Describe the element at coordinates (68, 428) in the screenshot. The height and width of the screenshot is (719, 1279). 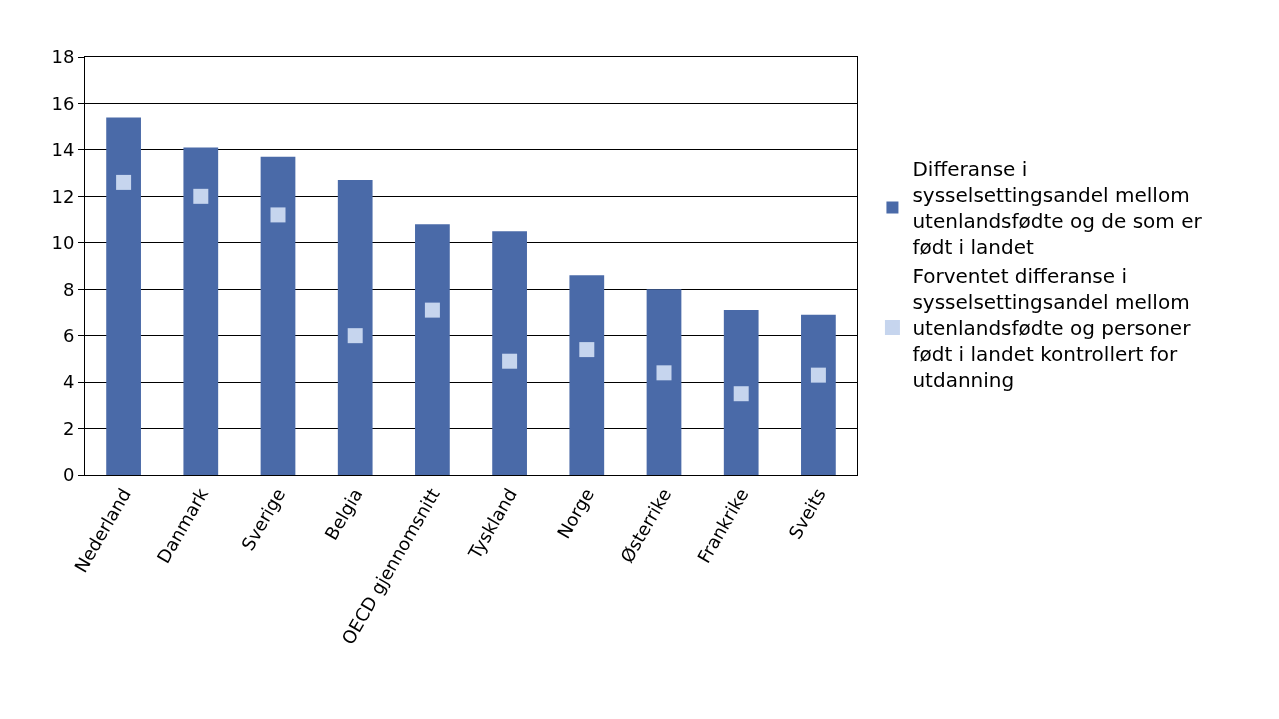
I see `y-tick-label: 2` at that location.